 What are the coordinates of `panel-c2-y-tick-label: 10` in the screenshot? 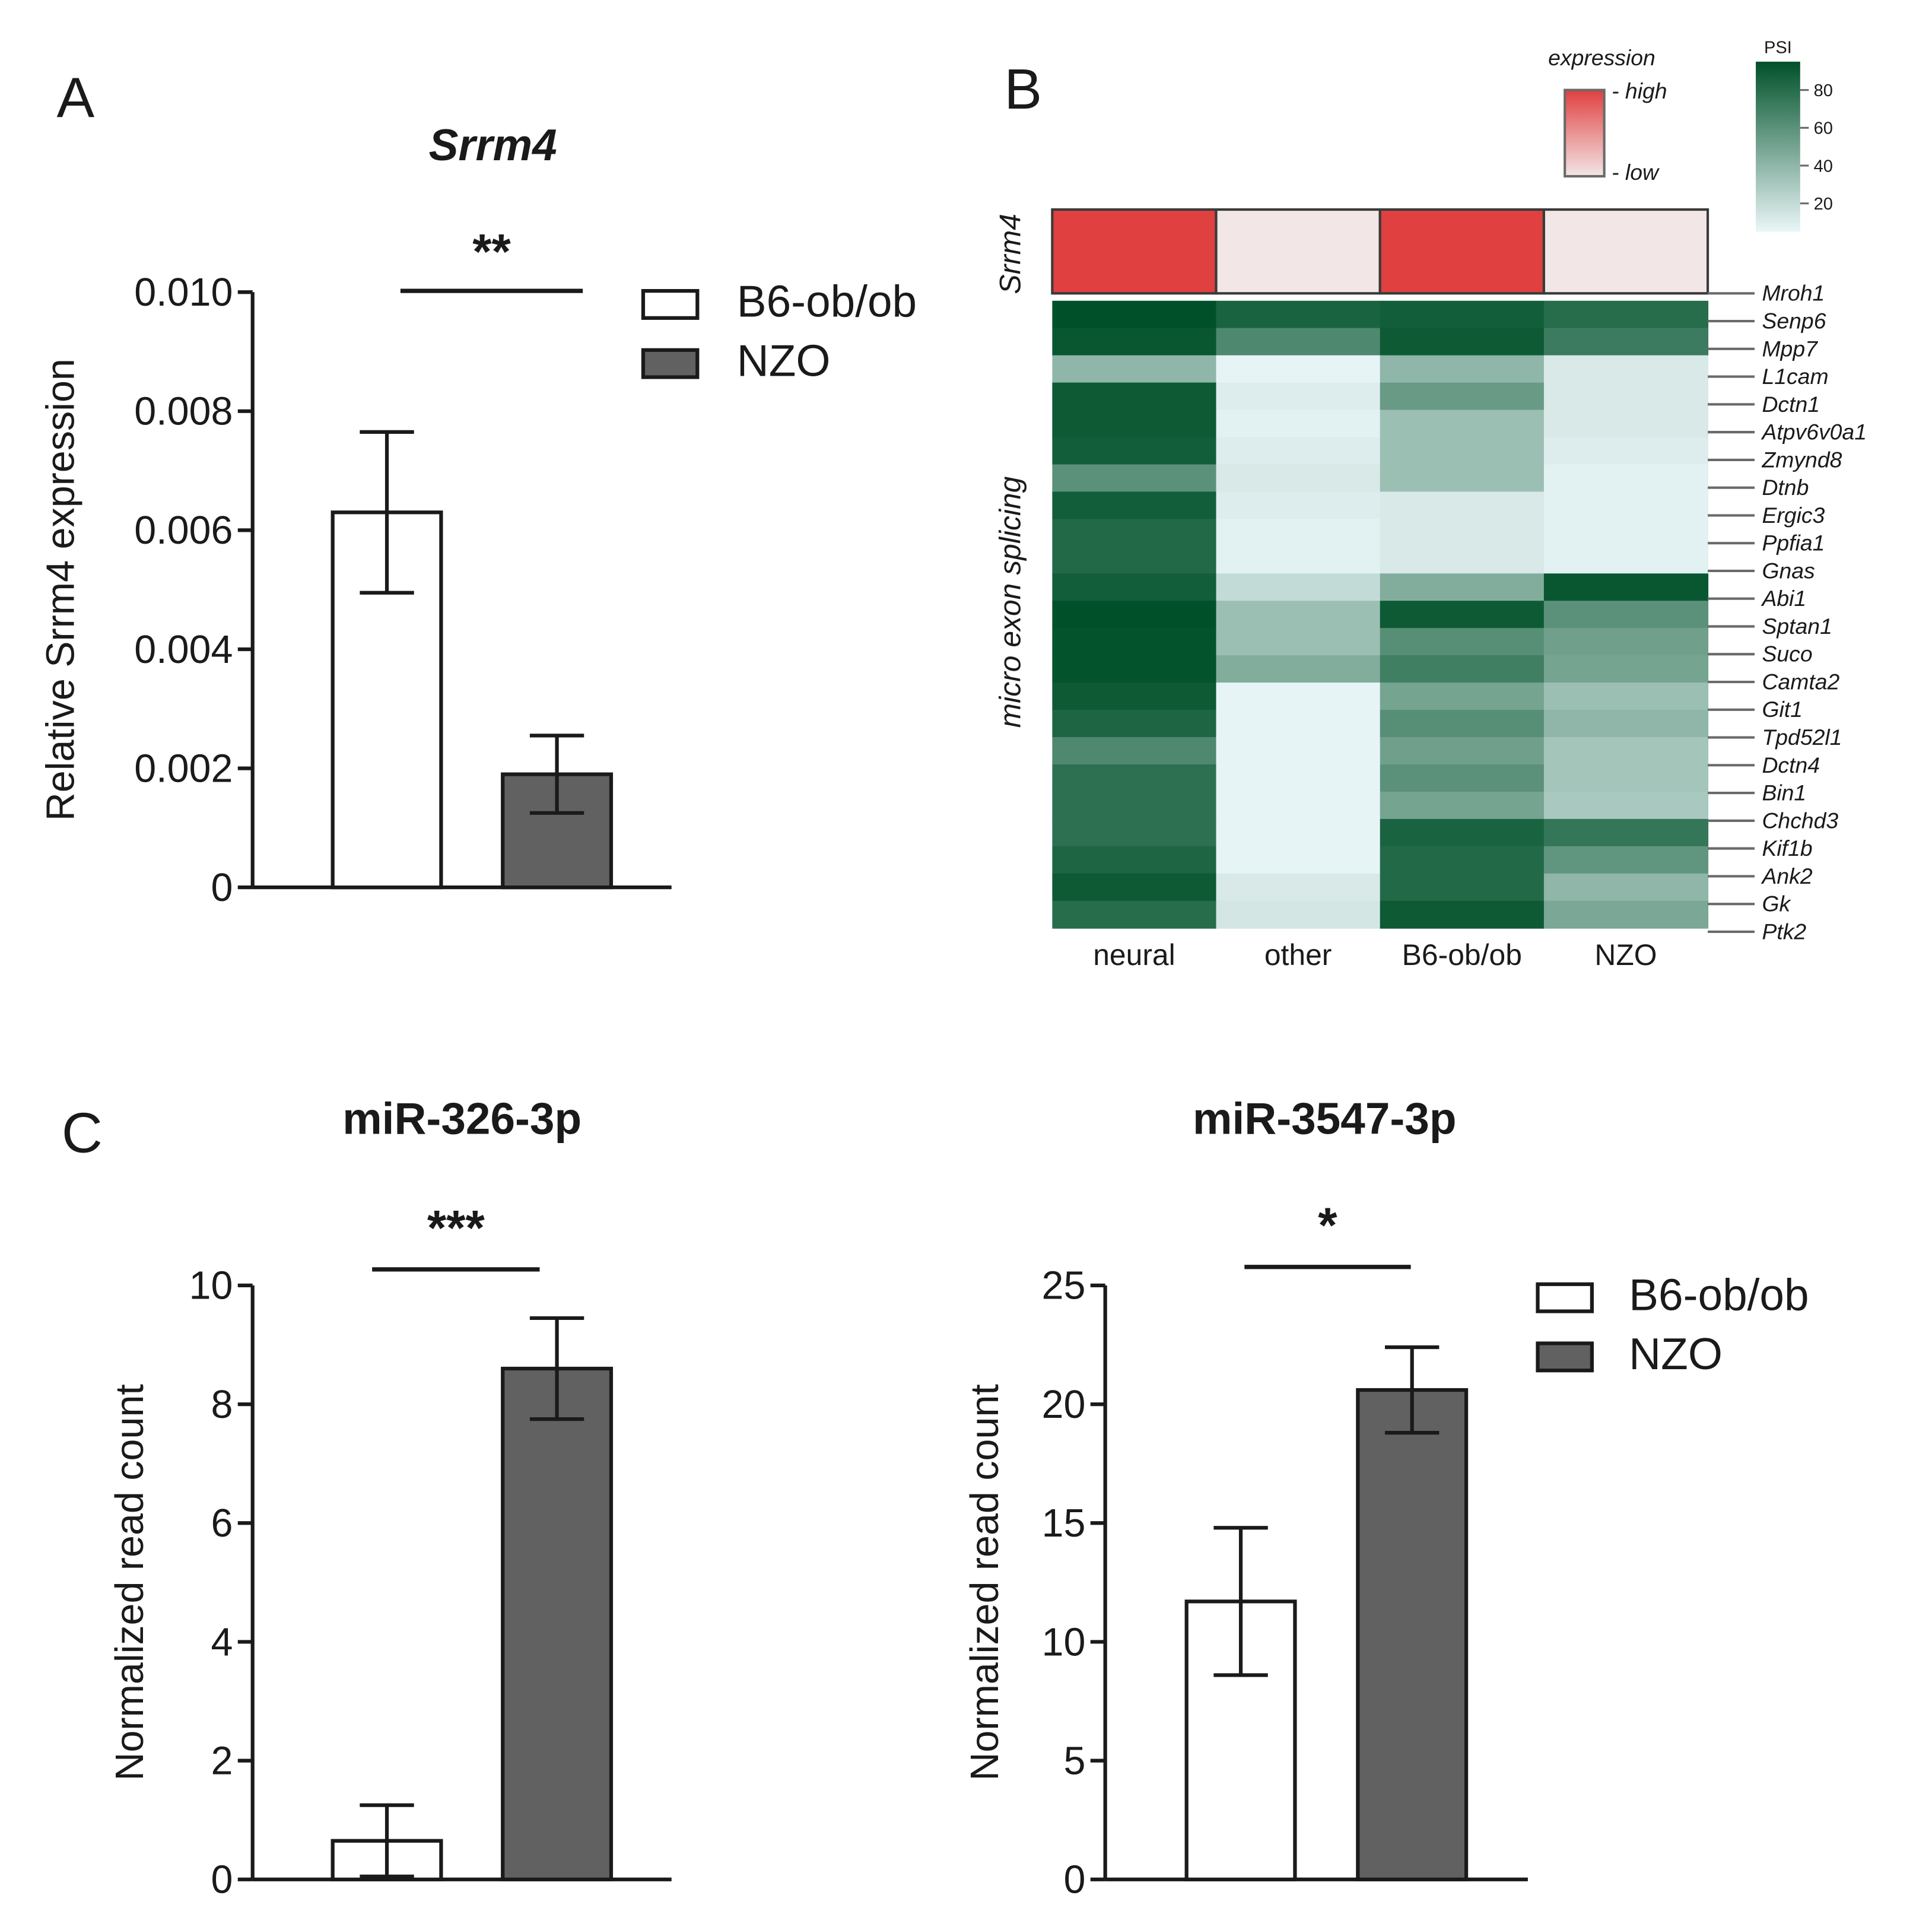 It's located at (1064, 1642).